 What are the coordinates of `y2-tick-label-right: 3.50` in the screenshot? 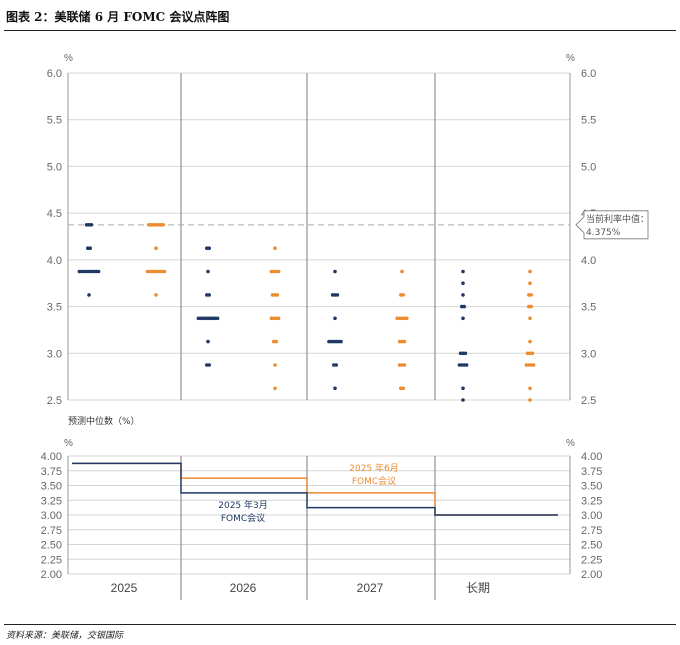 It's located at (591, 487).